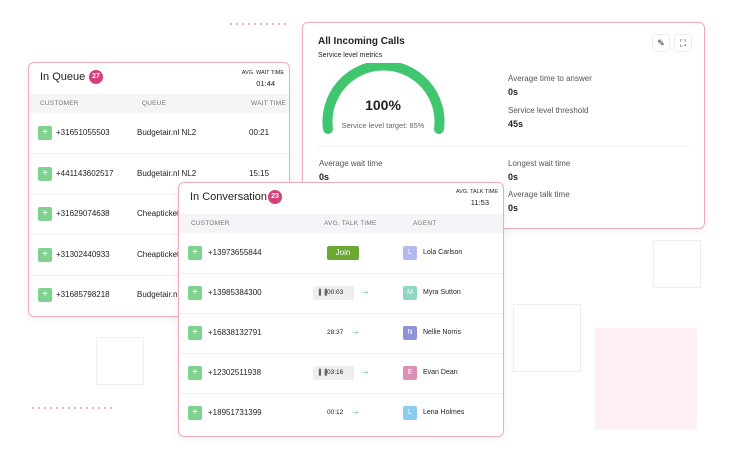 The image size is (731, 473). I want to click on phone: +441143602517, so click(85, 173).